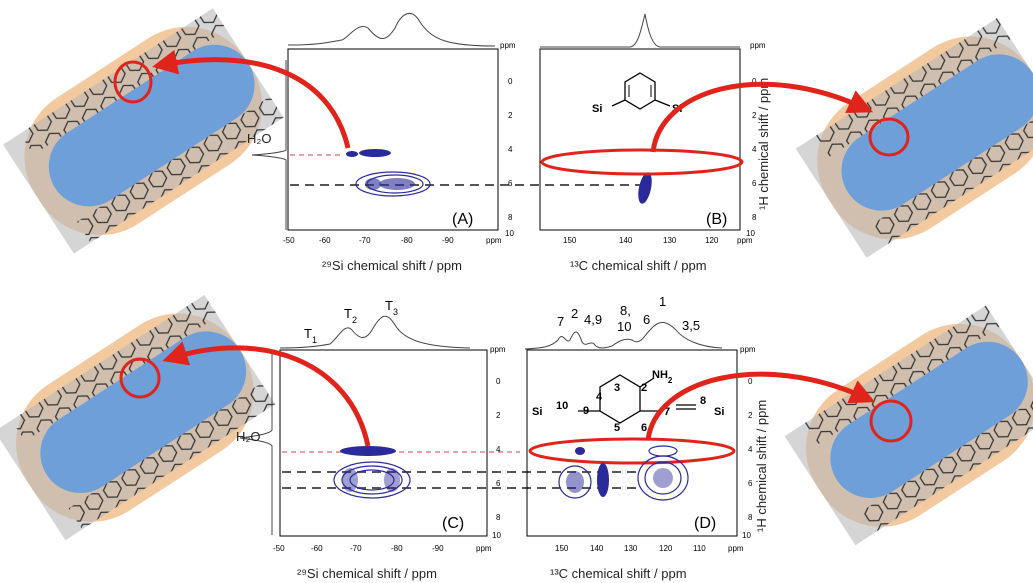 The width and height of the screenshot is (1033, 583). Describe the element at coordinates (889, 137) in the screenshot. I see `highlight-circle-b` at that location.